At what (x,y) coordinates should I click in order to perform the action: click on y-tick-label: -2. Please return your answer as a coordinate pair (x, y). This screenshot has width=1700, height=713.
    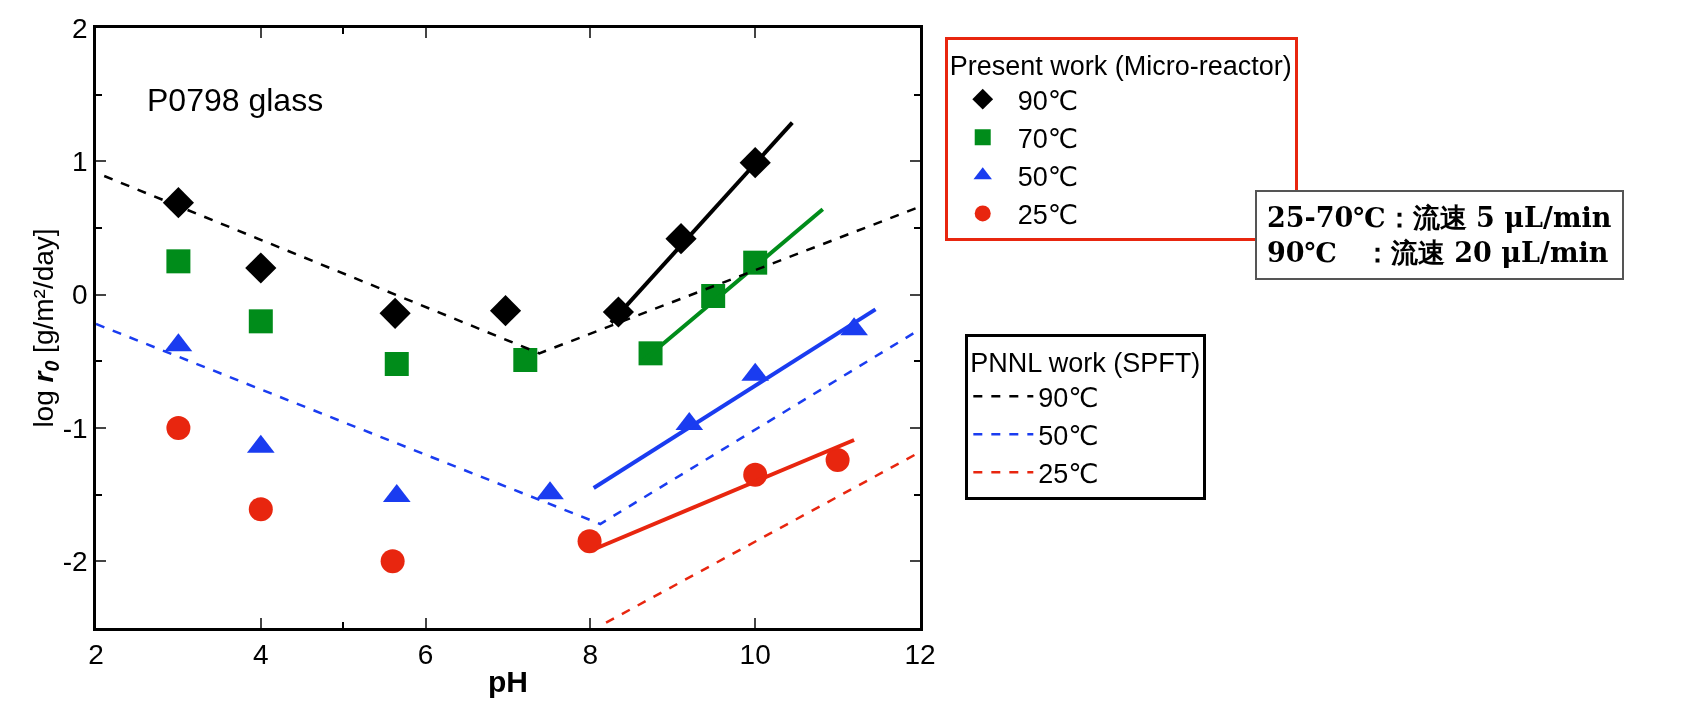
    Looking at the image, I should click on (75, 562).